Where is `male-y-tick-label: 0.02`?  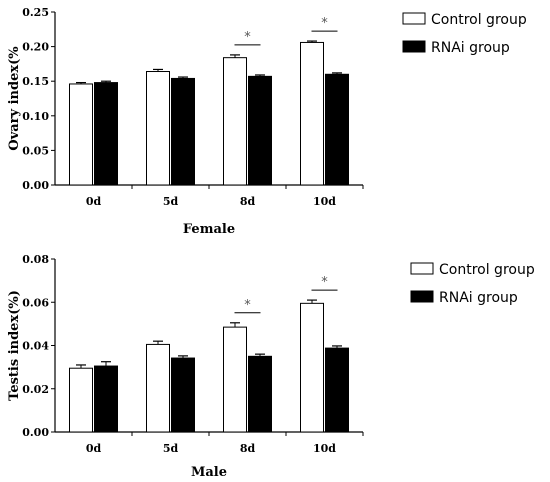 male-y-tick-label: 0.02 is located at coordinates (35, 389).